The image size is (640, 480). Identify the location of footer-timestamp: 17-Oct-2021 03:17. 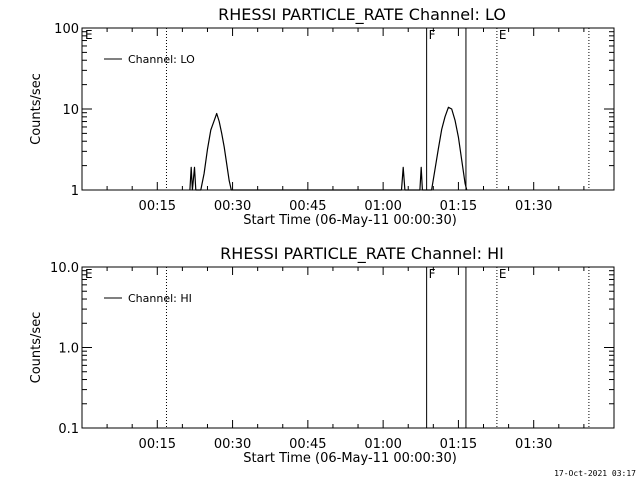
(595, 473).